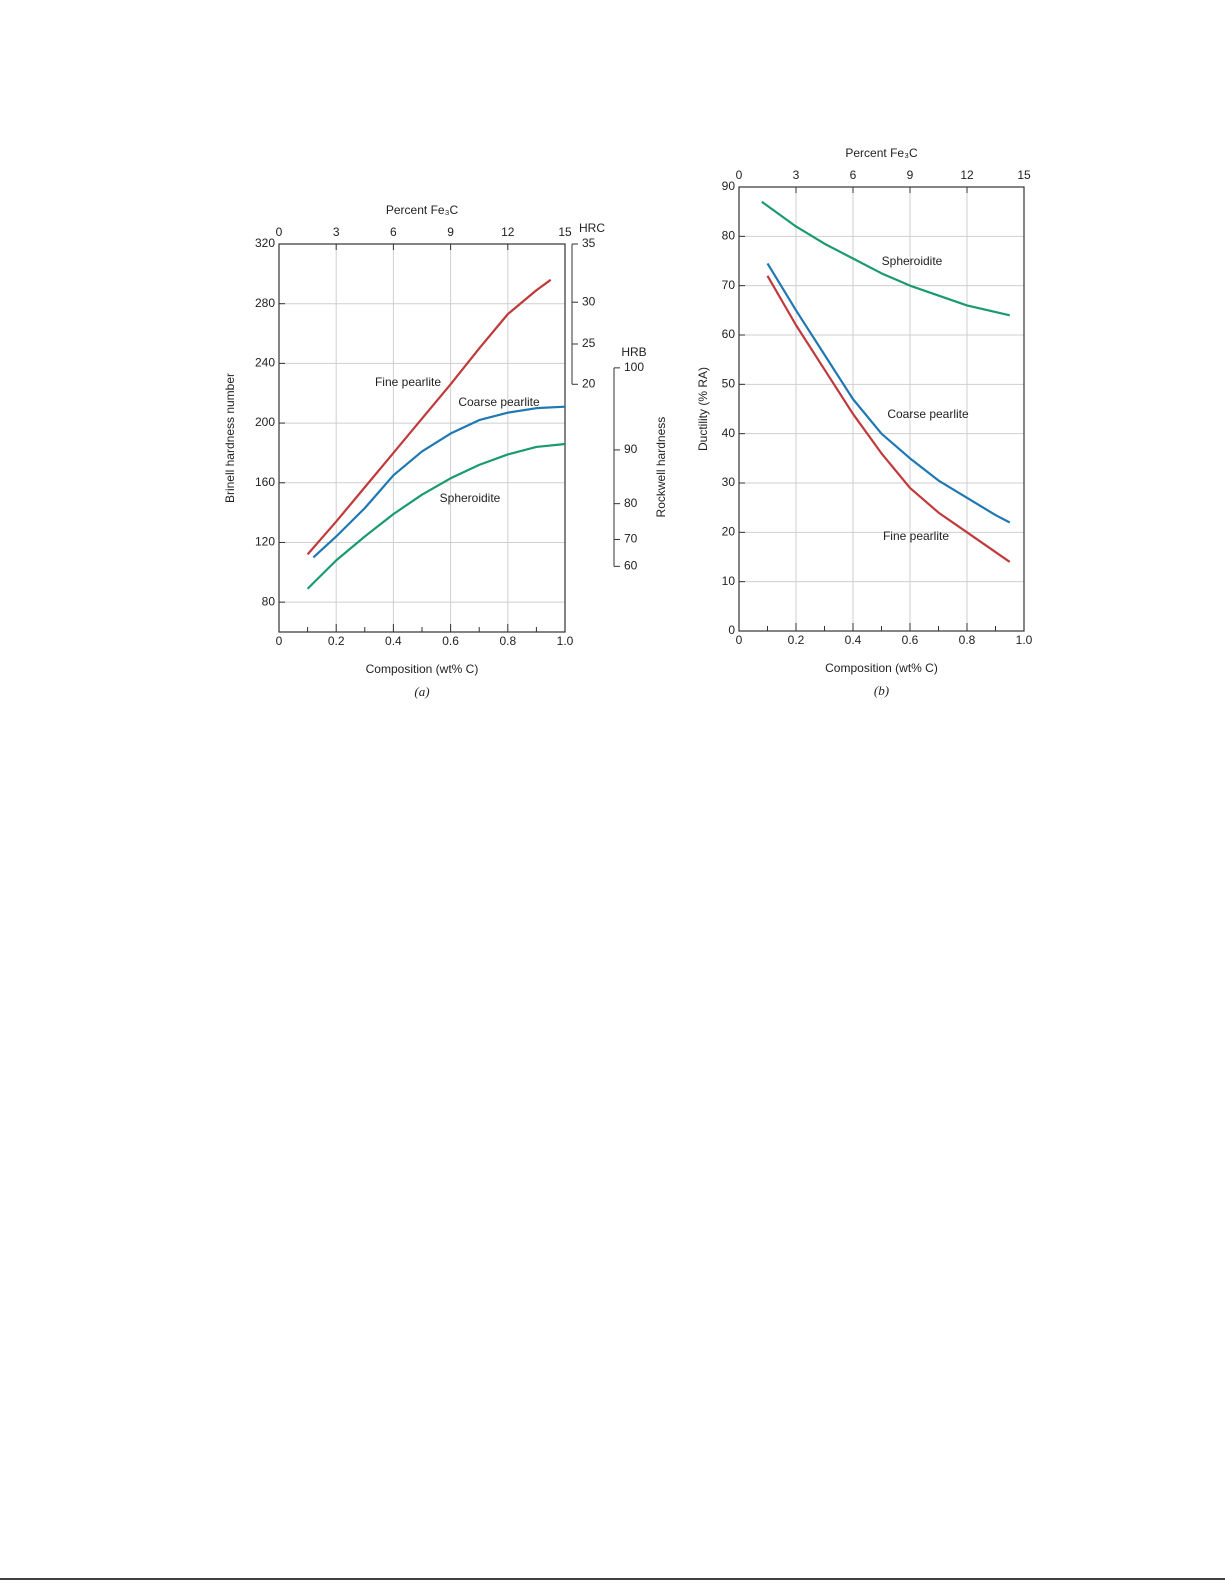  What do you see at coordinates (729, 433) in the screenshot?
I see `y-tick-label: 40` at bounding box center [729, 433].